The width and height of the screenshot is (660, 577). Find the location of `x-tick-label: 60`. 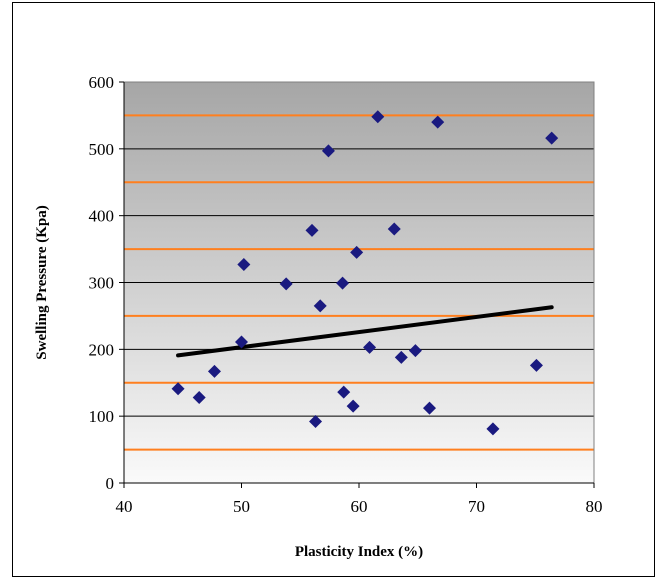

x-tick-label: 60 is located at coordinates (359, 506).